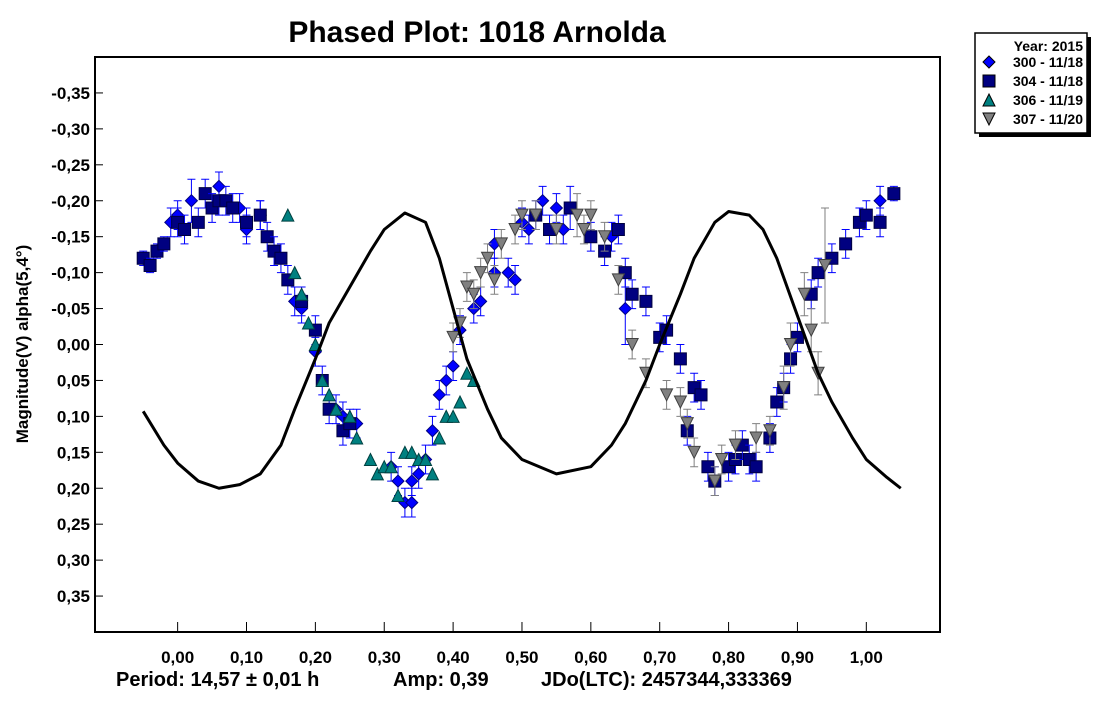 The height and width of the screenshot is (705, 1100). Describe the element at coordinates (441, 680) in the screenshot. I see `footer-amp: Amp: 0,39` at that location.